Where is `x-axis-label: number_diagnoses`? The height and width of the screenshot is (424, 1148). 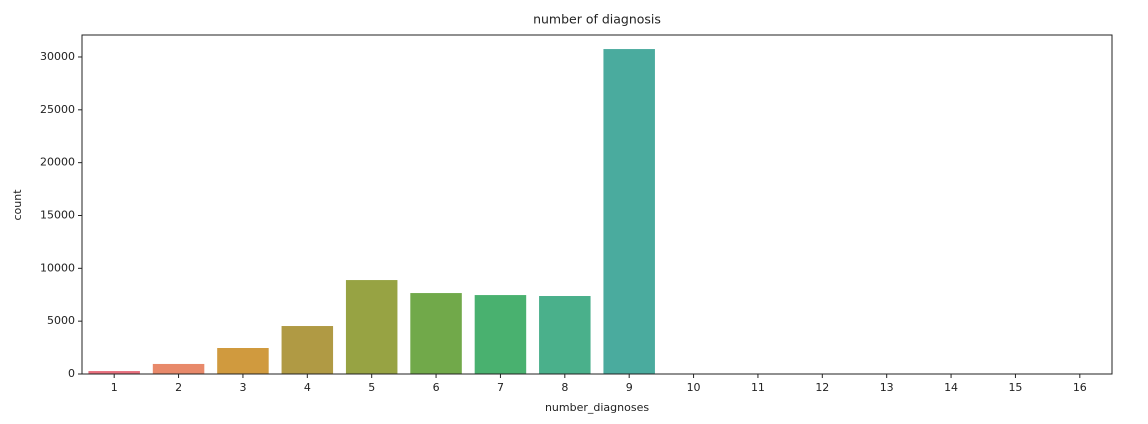 x-axis-label: number_diagnoses is located at coordinates (597, 407).